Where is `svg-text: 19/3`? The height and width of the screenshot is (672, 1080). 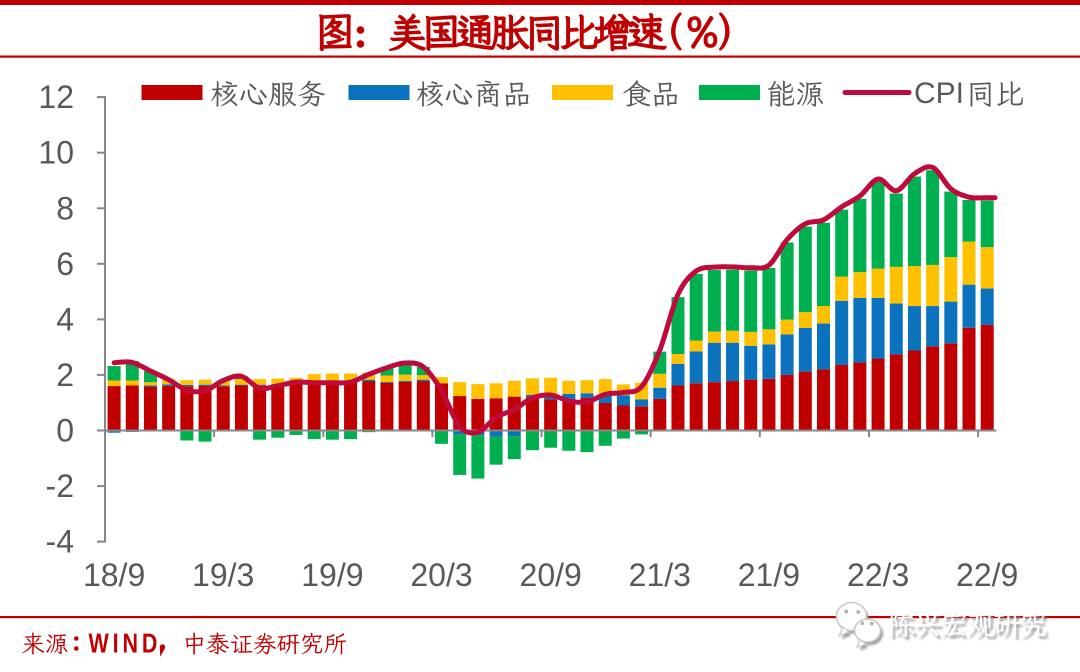 svg-text: 19/3 is located at coordinates (223, 575).